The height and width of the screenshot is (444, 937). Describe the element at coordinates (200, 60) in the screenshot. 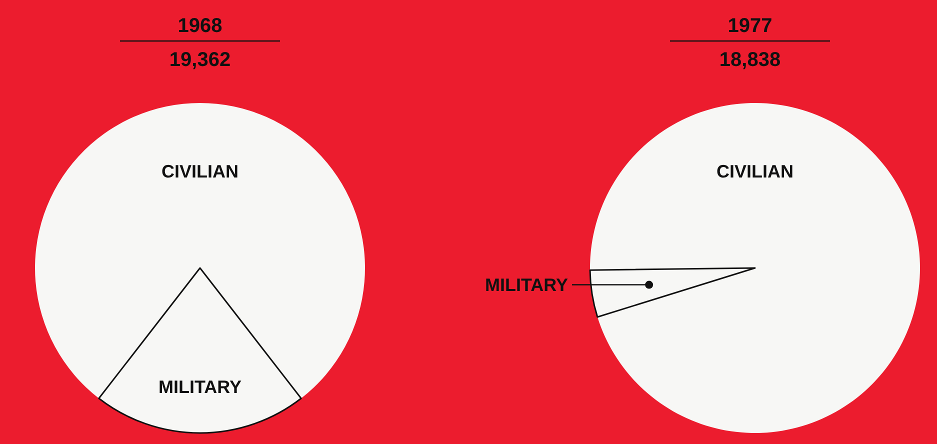

I see `chart-subtitle: 19,362` at that location.